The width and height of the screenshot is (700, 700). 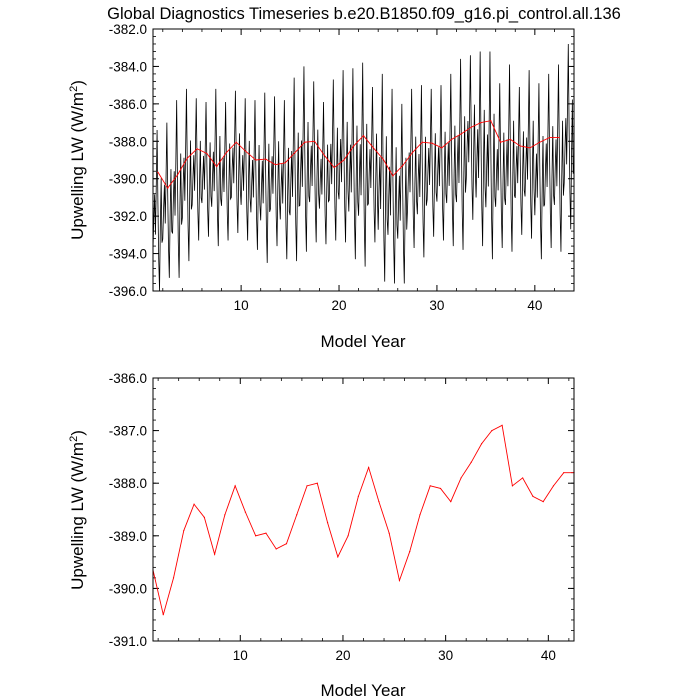 I want to click on x-tick-label: 20, so click(x=342, y=655).